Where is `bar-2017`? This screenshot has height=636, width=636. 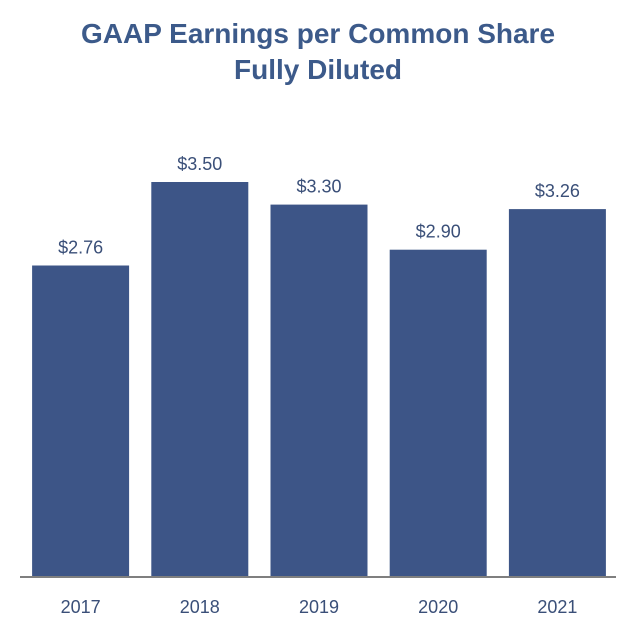
bar-2017 is located at coordinates (81, 421).